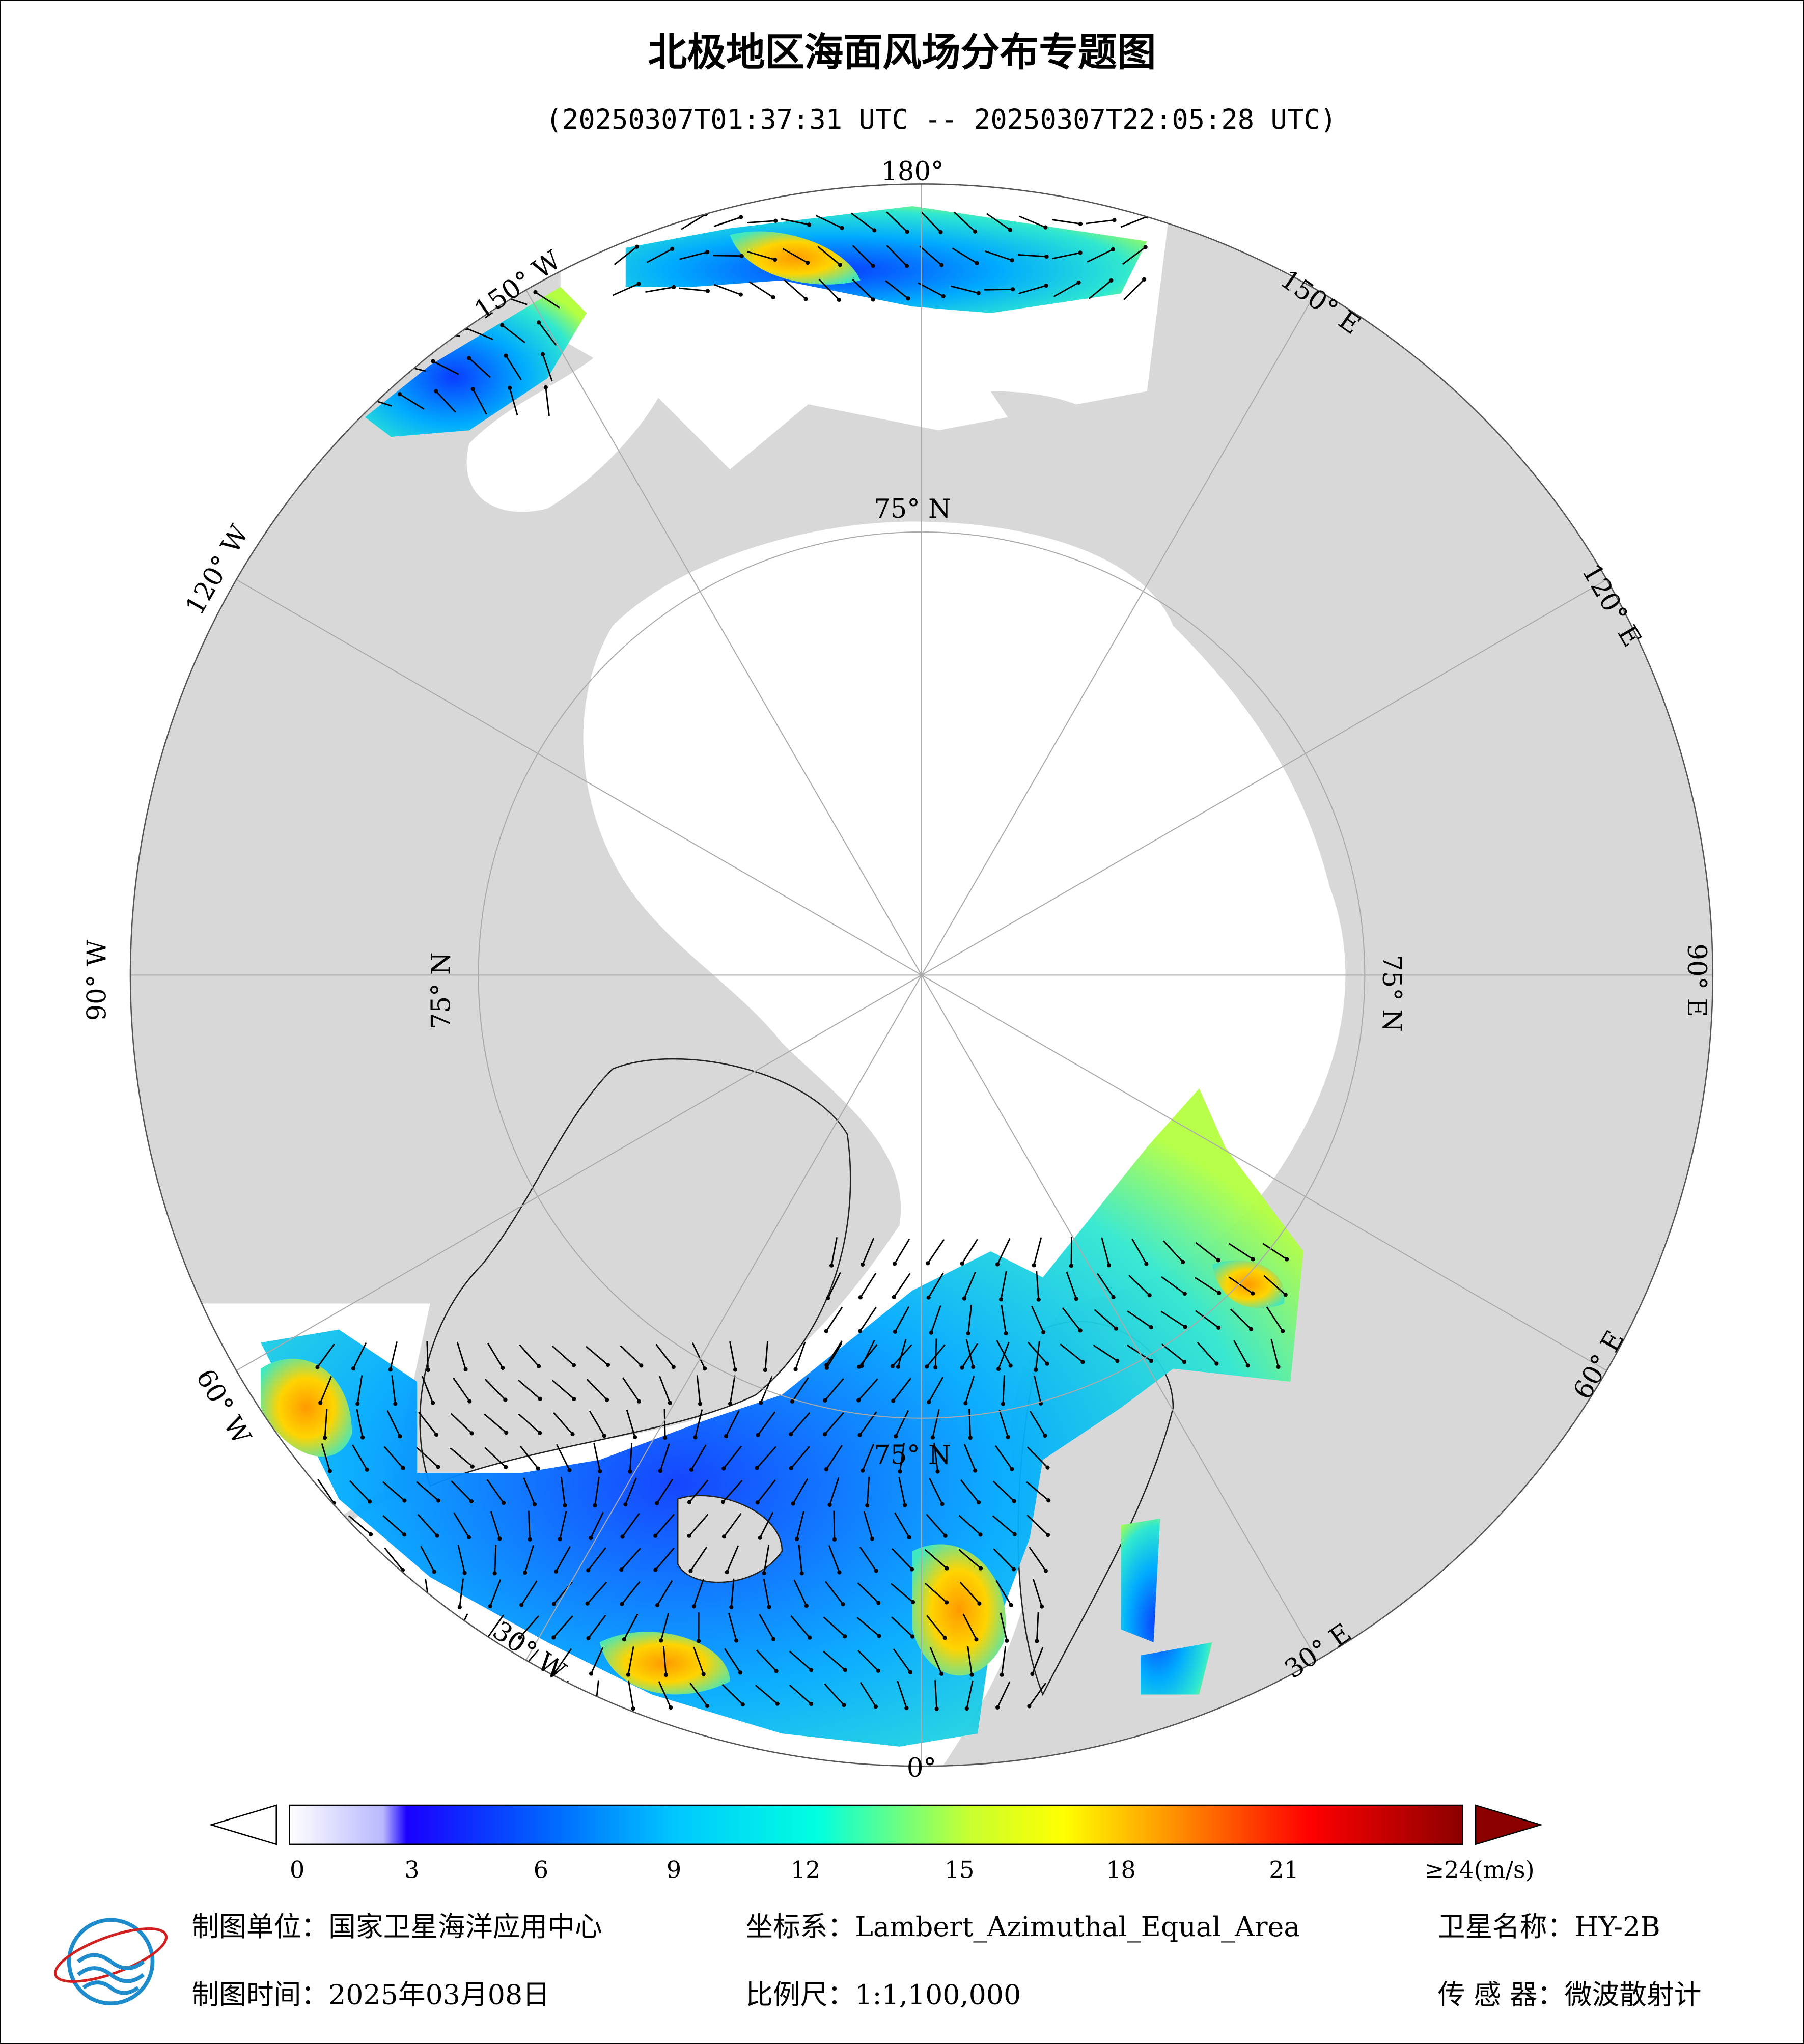  What do you see at coordinates (883, 1994) in the screenshot?
I see `footer-scale: 比例尺：1:1,100,000` at bounding box center [883, 1994].